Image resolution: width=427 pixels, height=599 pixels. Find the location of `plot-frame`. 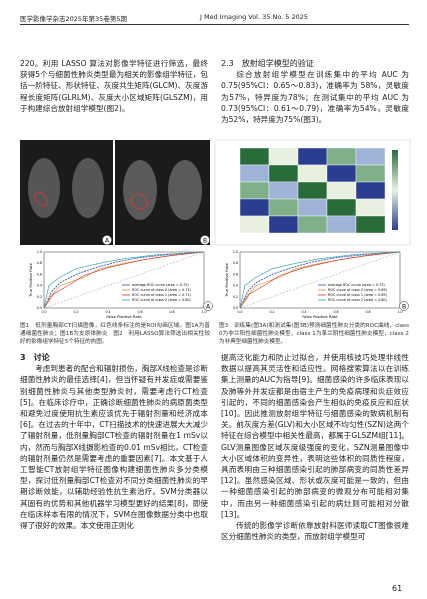

plot-frame is located at coordinates (320, 280).